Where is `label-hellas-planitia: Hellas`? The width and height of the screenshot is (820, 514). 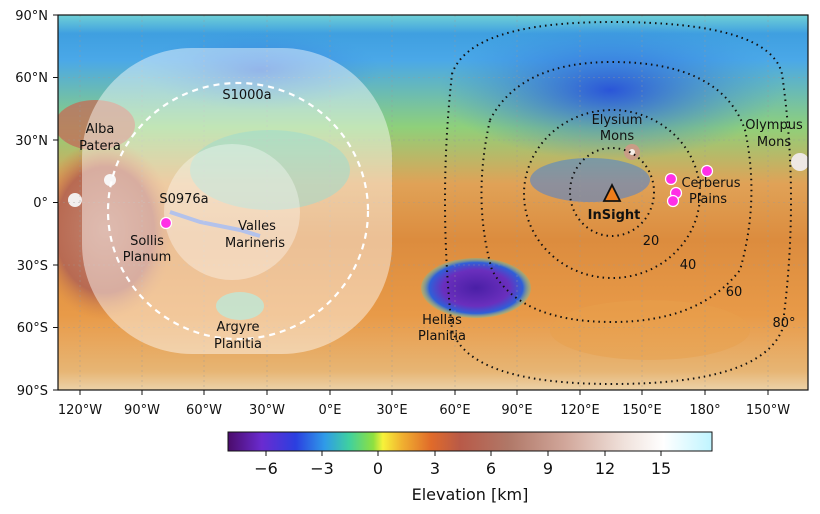
label-hellas-planitia: Hellas is located at coordinates (442, 320).